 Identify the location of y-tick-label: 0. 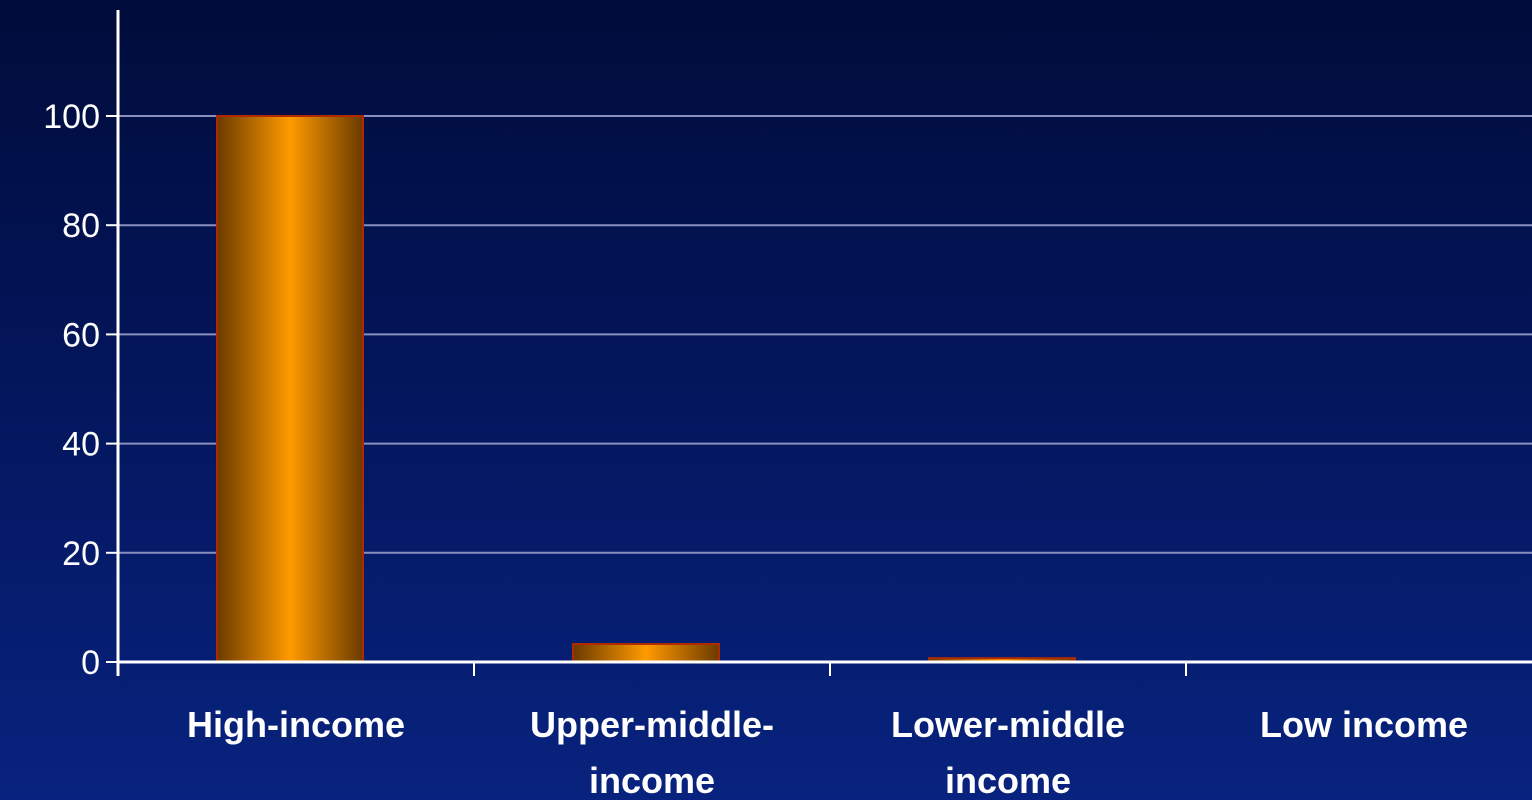
(90, 663).